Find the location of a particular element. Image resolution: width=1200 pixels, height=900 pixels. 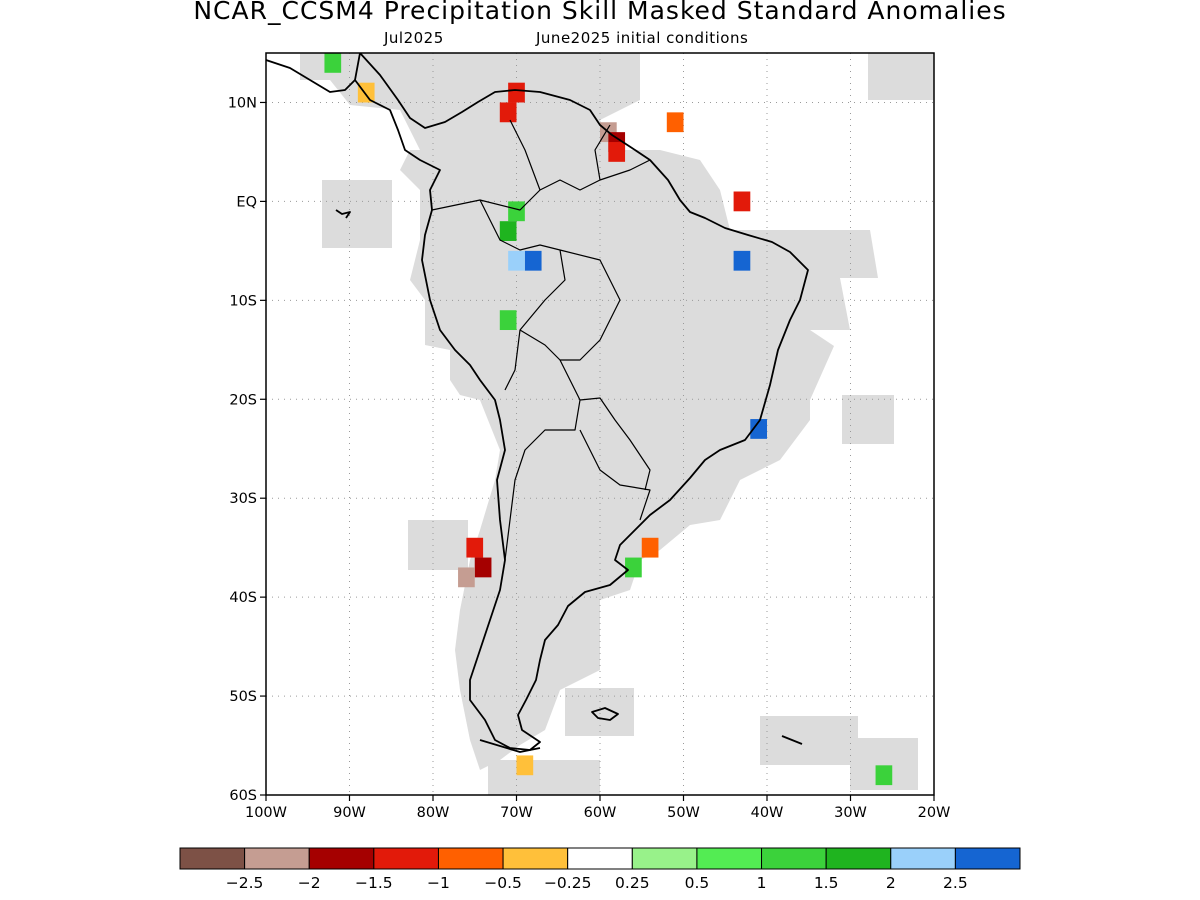

init-conditions-label: June2025 initial conditions is located at coordinates (642, 38).